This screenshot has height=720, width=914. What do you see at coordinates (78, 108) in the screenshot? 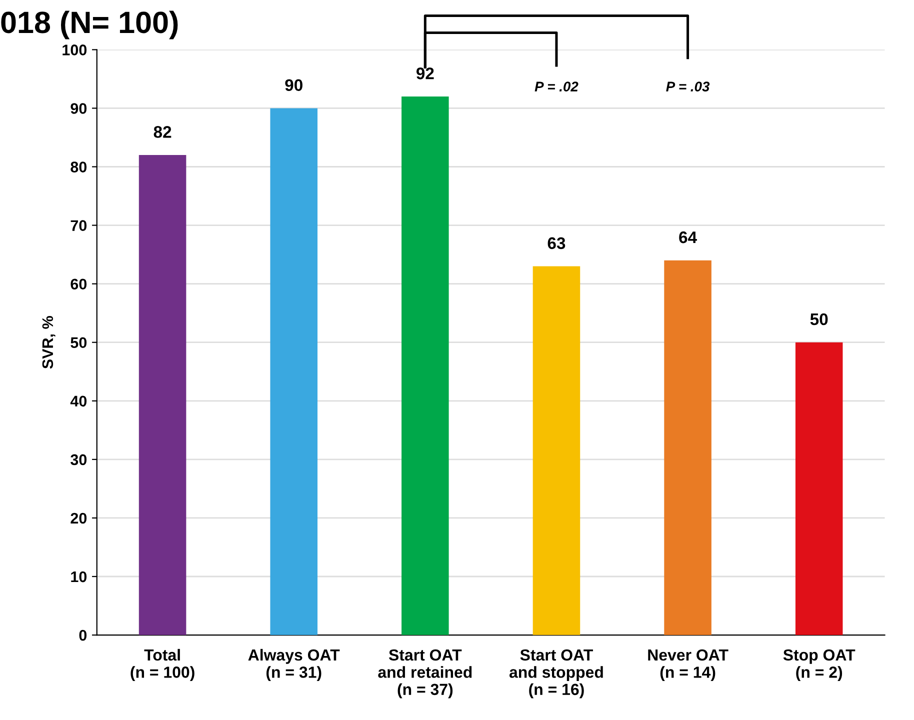
I see `y-tick-label: 90` at bounding box center [78, 108].